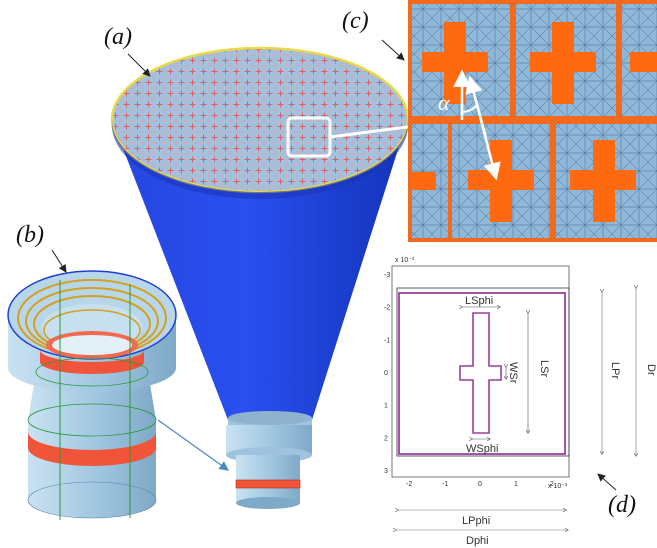  I want to click on label-lsr: LSr, so click(544, 368).